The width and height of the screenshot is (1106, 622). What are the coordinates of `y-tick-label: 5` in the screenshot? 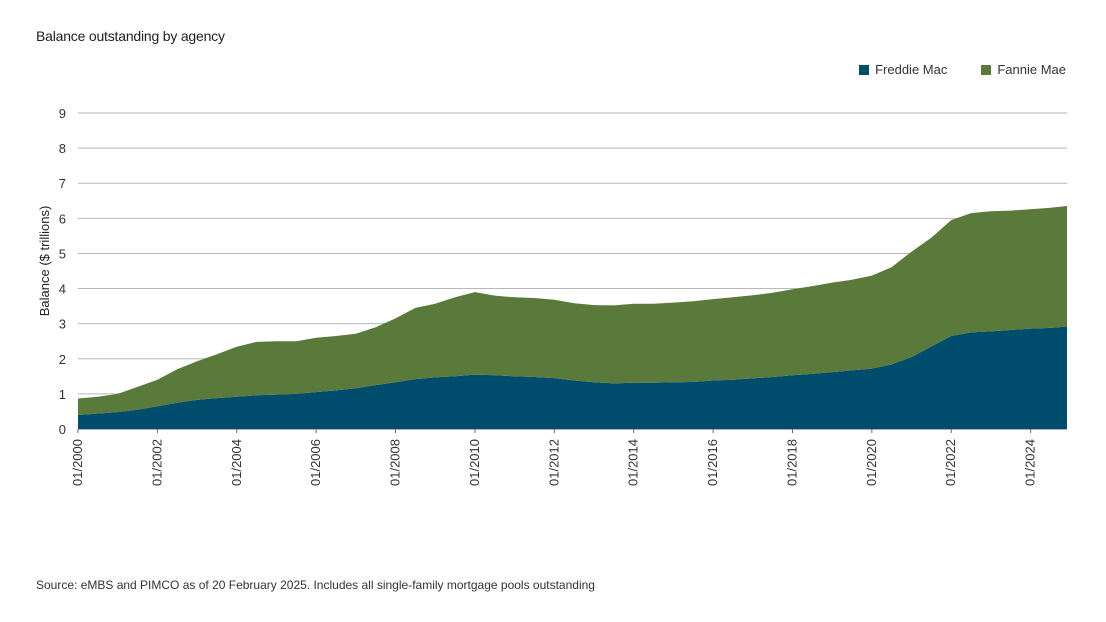 It's located at (62, 253).